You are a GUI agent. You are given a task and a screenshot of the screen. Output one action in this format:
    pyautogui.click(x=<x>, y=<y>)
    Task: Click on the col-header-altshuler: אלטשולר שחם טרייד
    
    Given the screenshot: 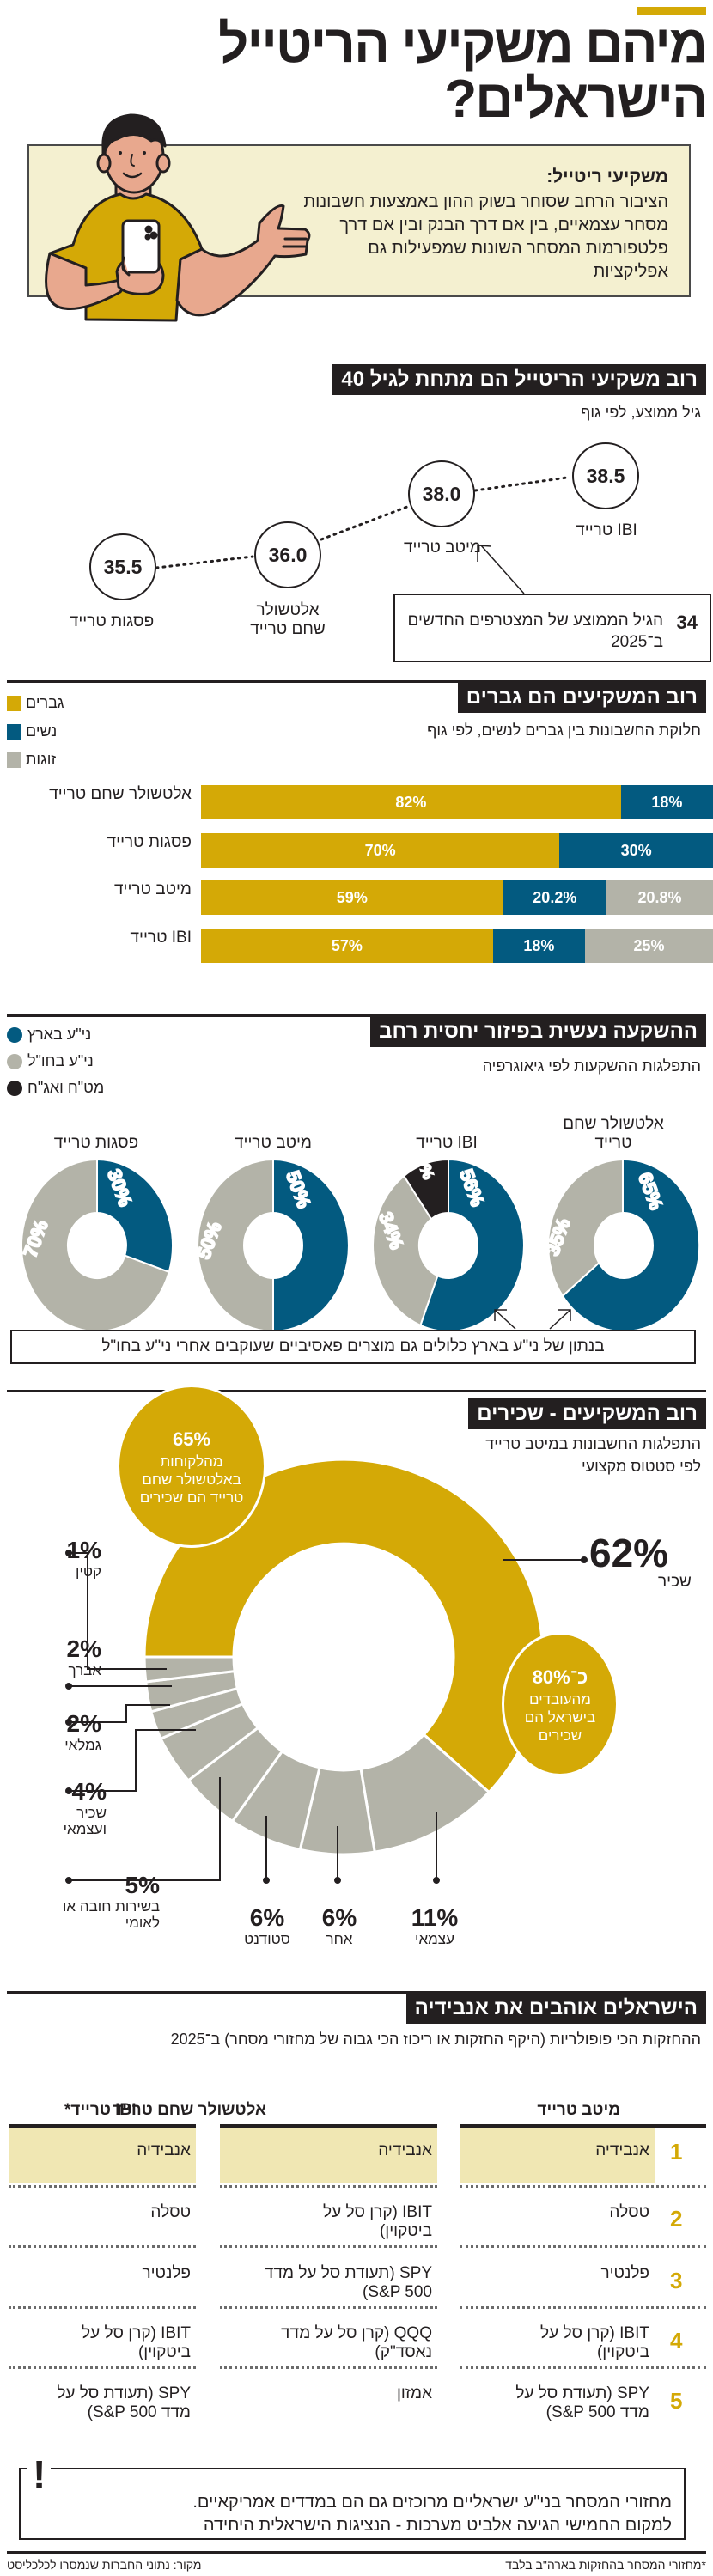 What is the action you would take?
    pyautogui.click(x=189, y=2110)
    